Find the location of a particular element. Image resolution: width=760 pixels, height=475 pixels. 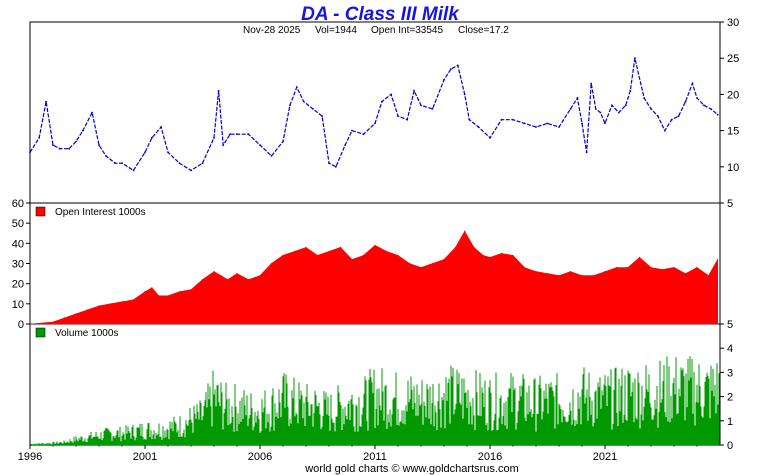

open-interest-left-tick-label: 20 is located at coordinates (18, 285).